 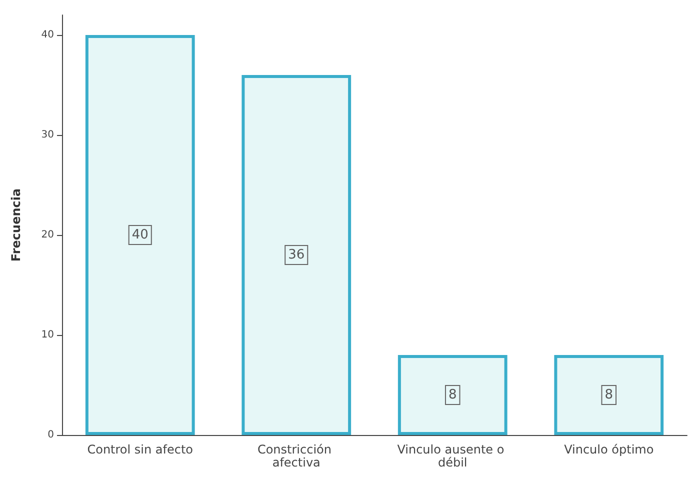 I want to click on x-tick-label: Control sin afecto, so click(x=140, y=449).